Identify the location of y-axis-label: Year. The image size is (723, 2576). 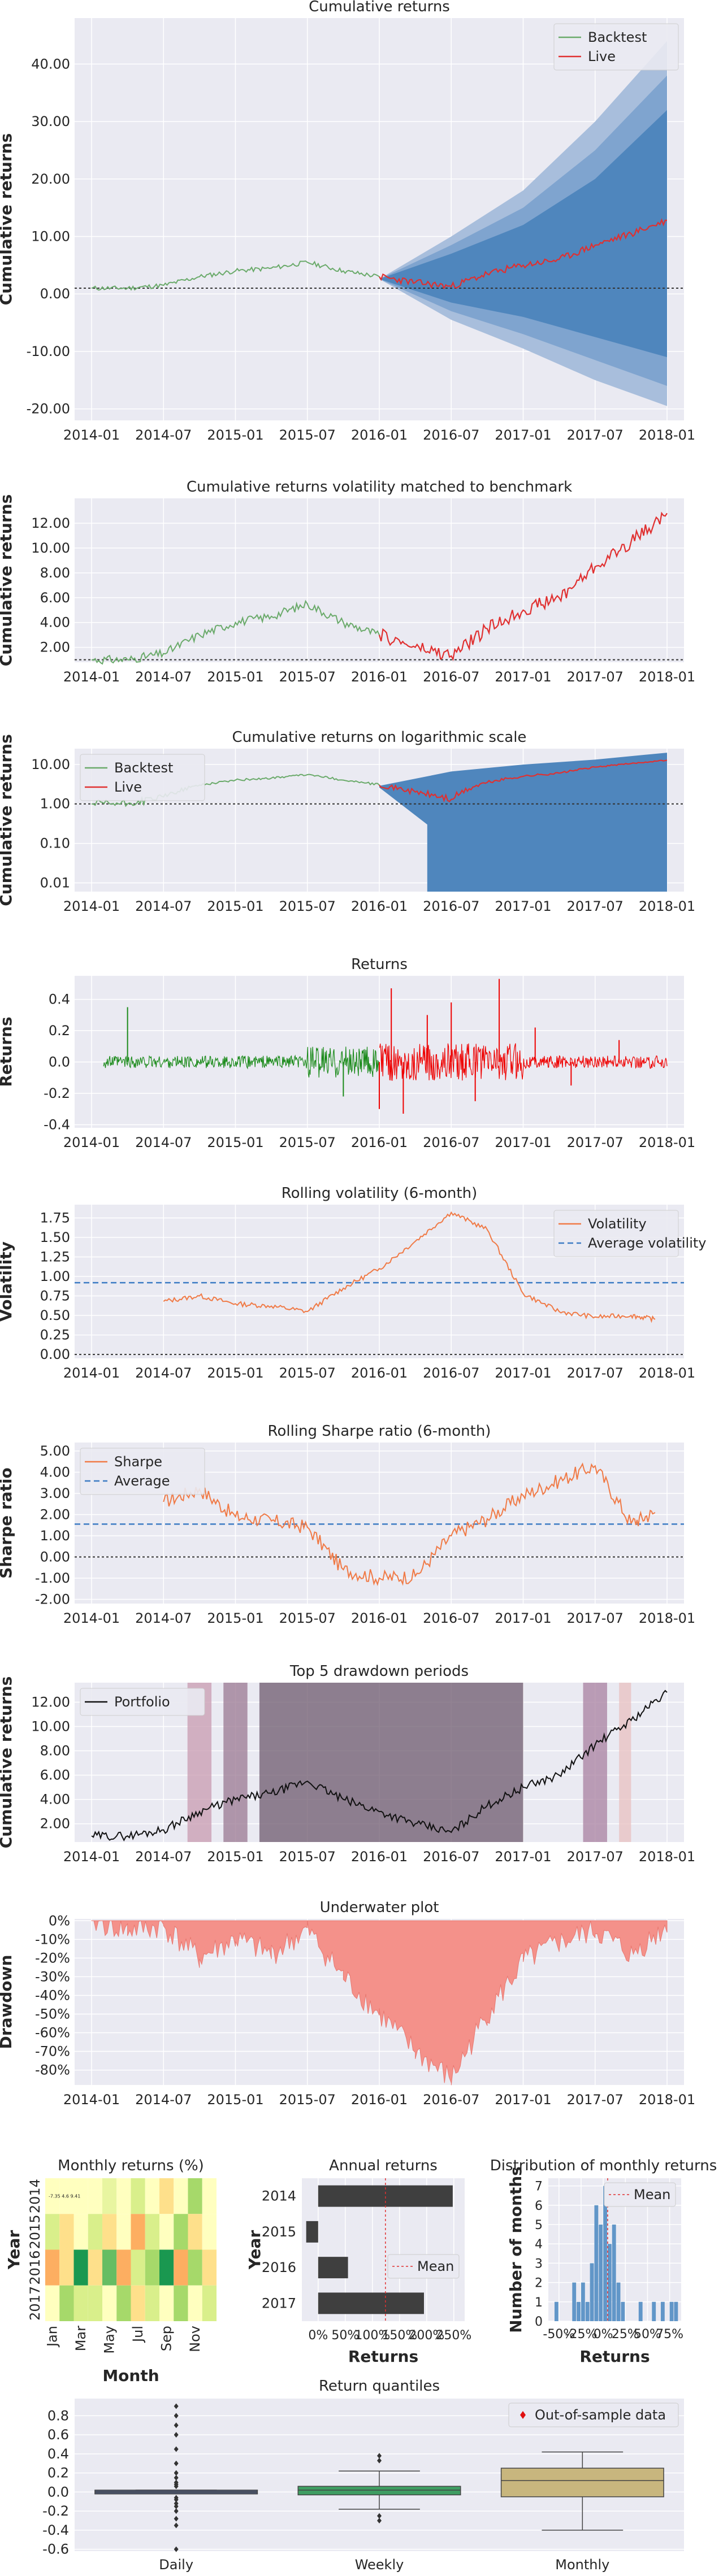
(14, 2250).